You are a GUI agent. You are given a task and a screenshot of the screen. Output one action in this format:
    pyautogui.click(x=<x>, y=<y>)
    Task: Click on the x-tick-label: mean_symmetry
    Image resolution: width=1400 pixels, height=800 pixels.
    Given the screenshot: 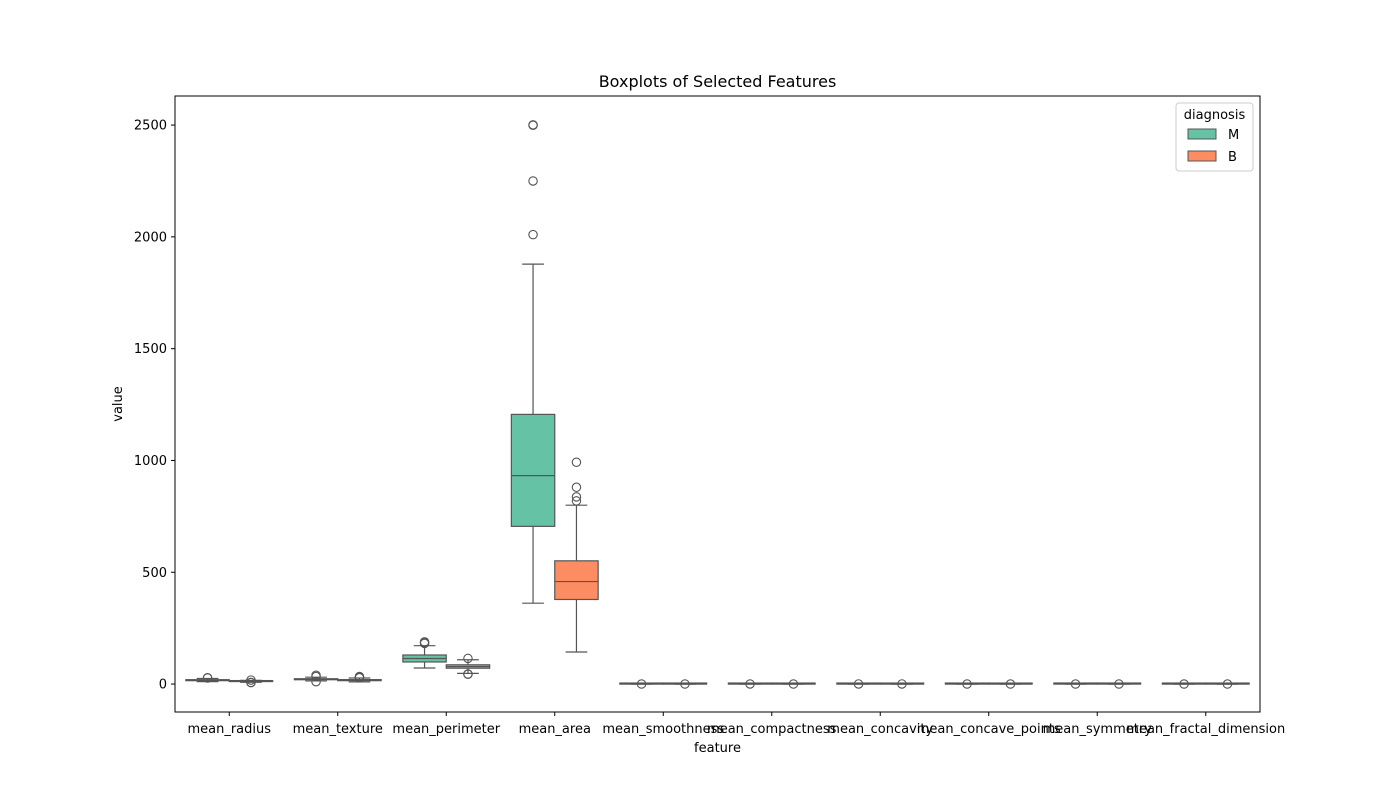 What is the action you would take?
    pyautogui.click(x=1098, y=729)
    